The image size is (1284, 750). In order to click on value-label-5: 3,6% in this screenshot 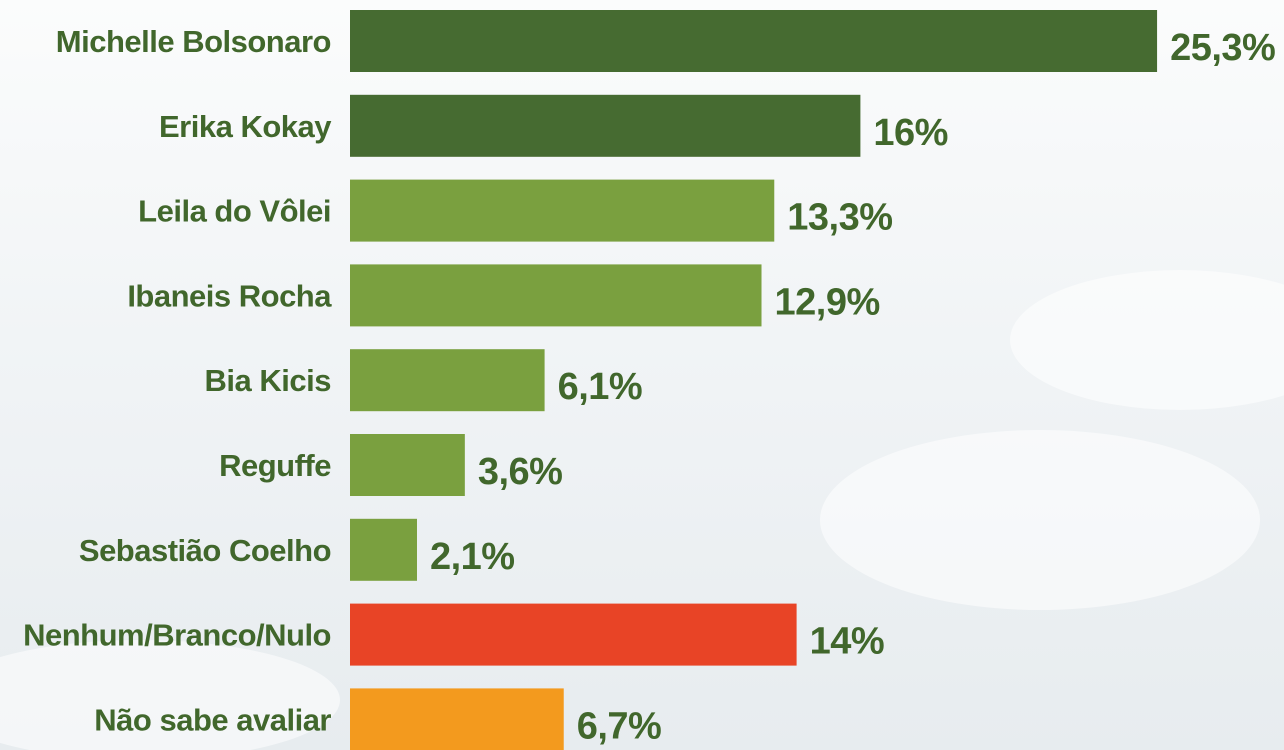, I will do `click(520, 472)`.